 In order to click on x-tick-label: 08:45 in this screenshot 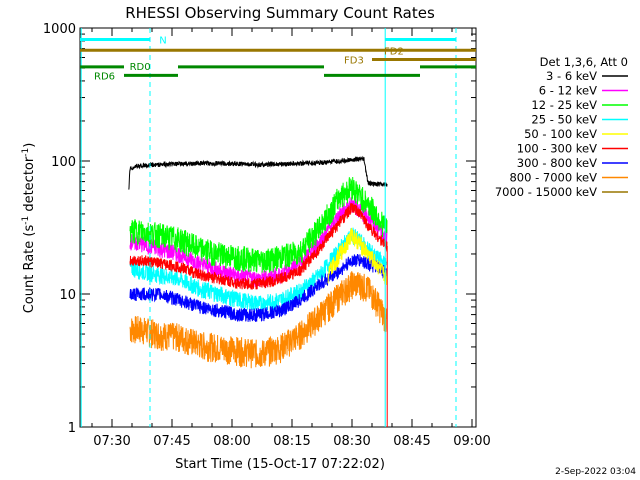, I will do `click(411, 441)`.